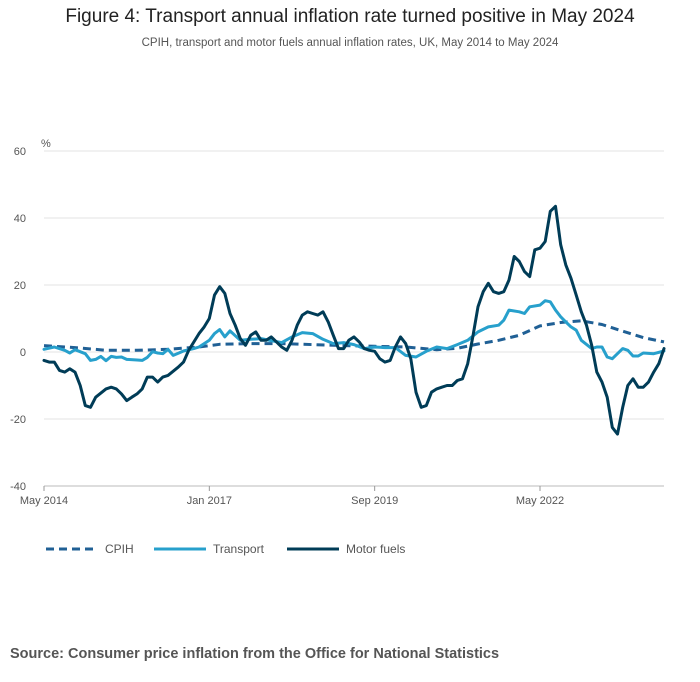 This screenshot has width=700, height=682. I want to click on y-tick-label: -20, so click(18, 420).